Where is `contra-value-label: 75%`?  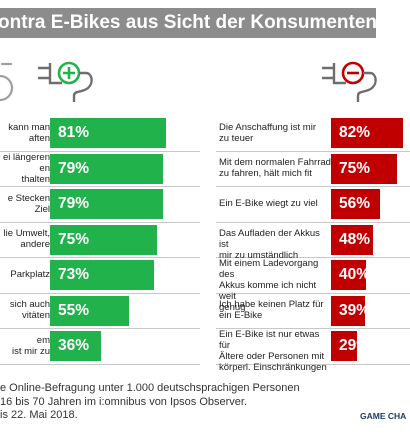 contra-value-label: 75% is located at coordinates (355, 168).